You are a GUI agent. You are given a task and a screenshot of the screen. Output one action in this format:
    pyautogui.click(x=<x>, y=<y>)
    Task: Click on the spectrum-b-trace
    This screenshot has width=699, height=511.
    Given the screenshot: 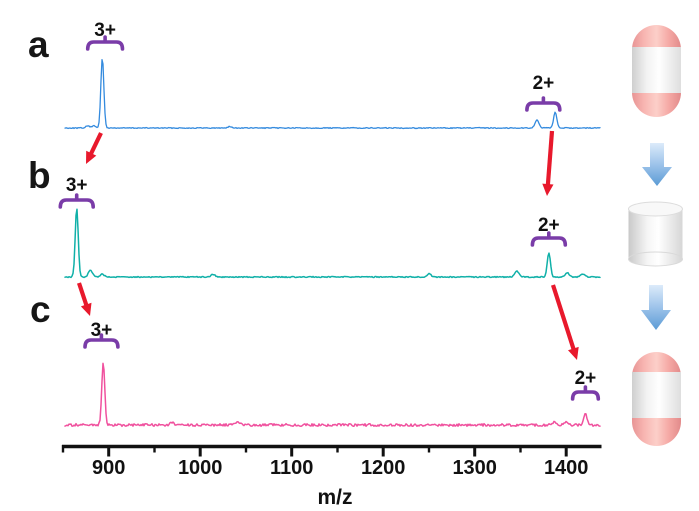 What is the action you would take?
    pyautogui.click(x=332, y=243)
    